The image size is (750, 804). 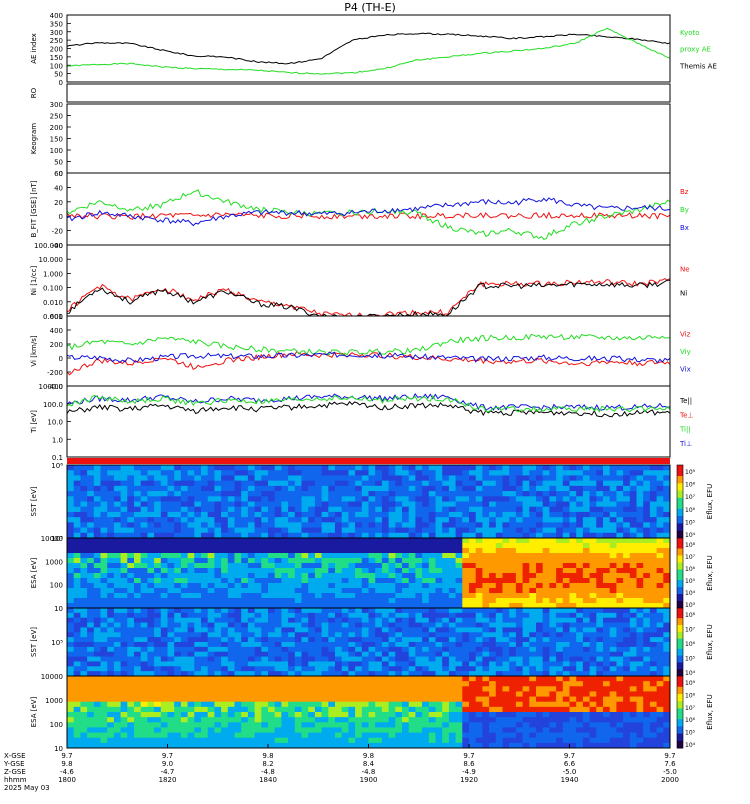 What do you see at coordinates (690, 605) in the screenshot?
I see `colorbar-tick-label: 10³` at bounding box center [690, 605].